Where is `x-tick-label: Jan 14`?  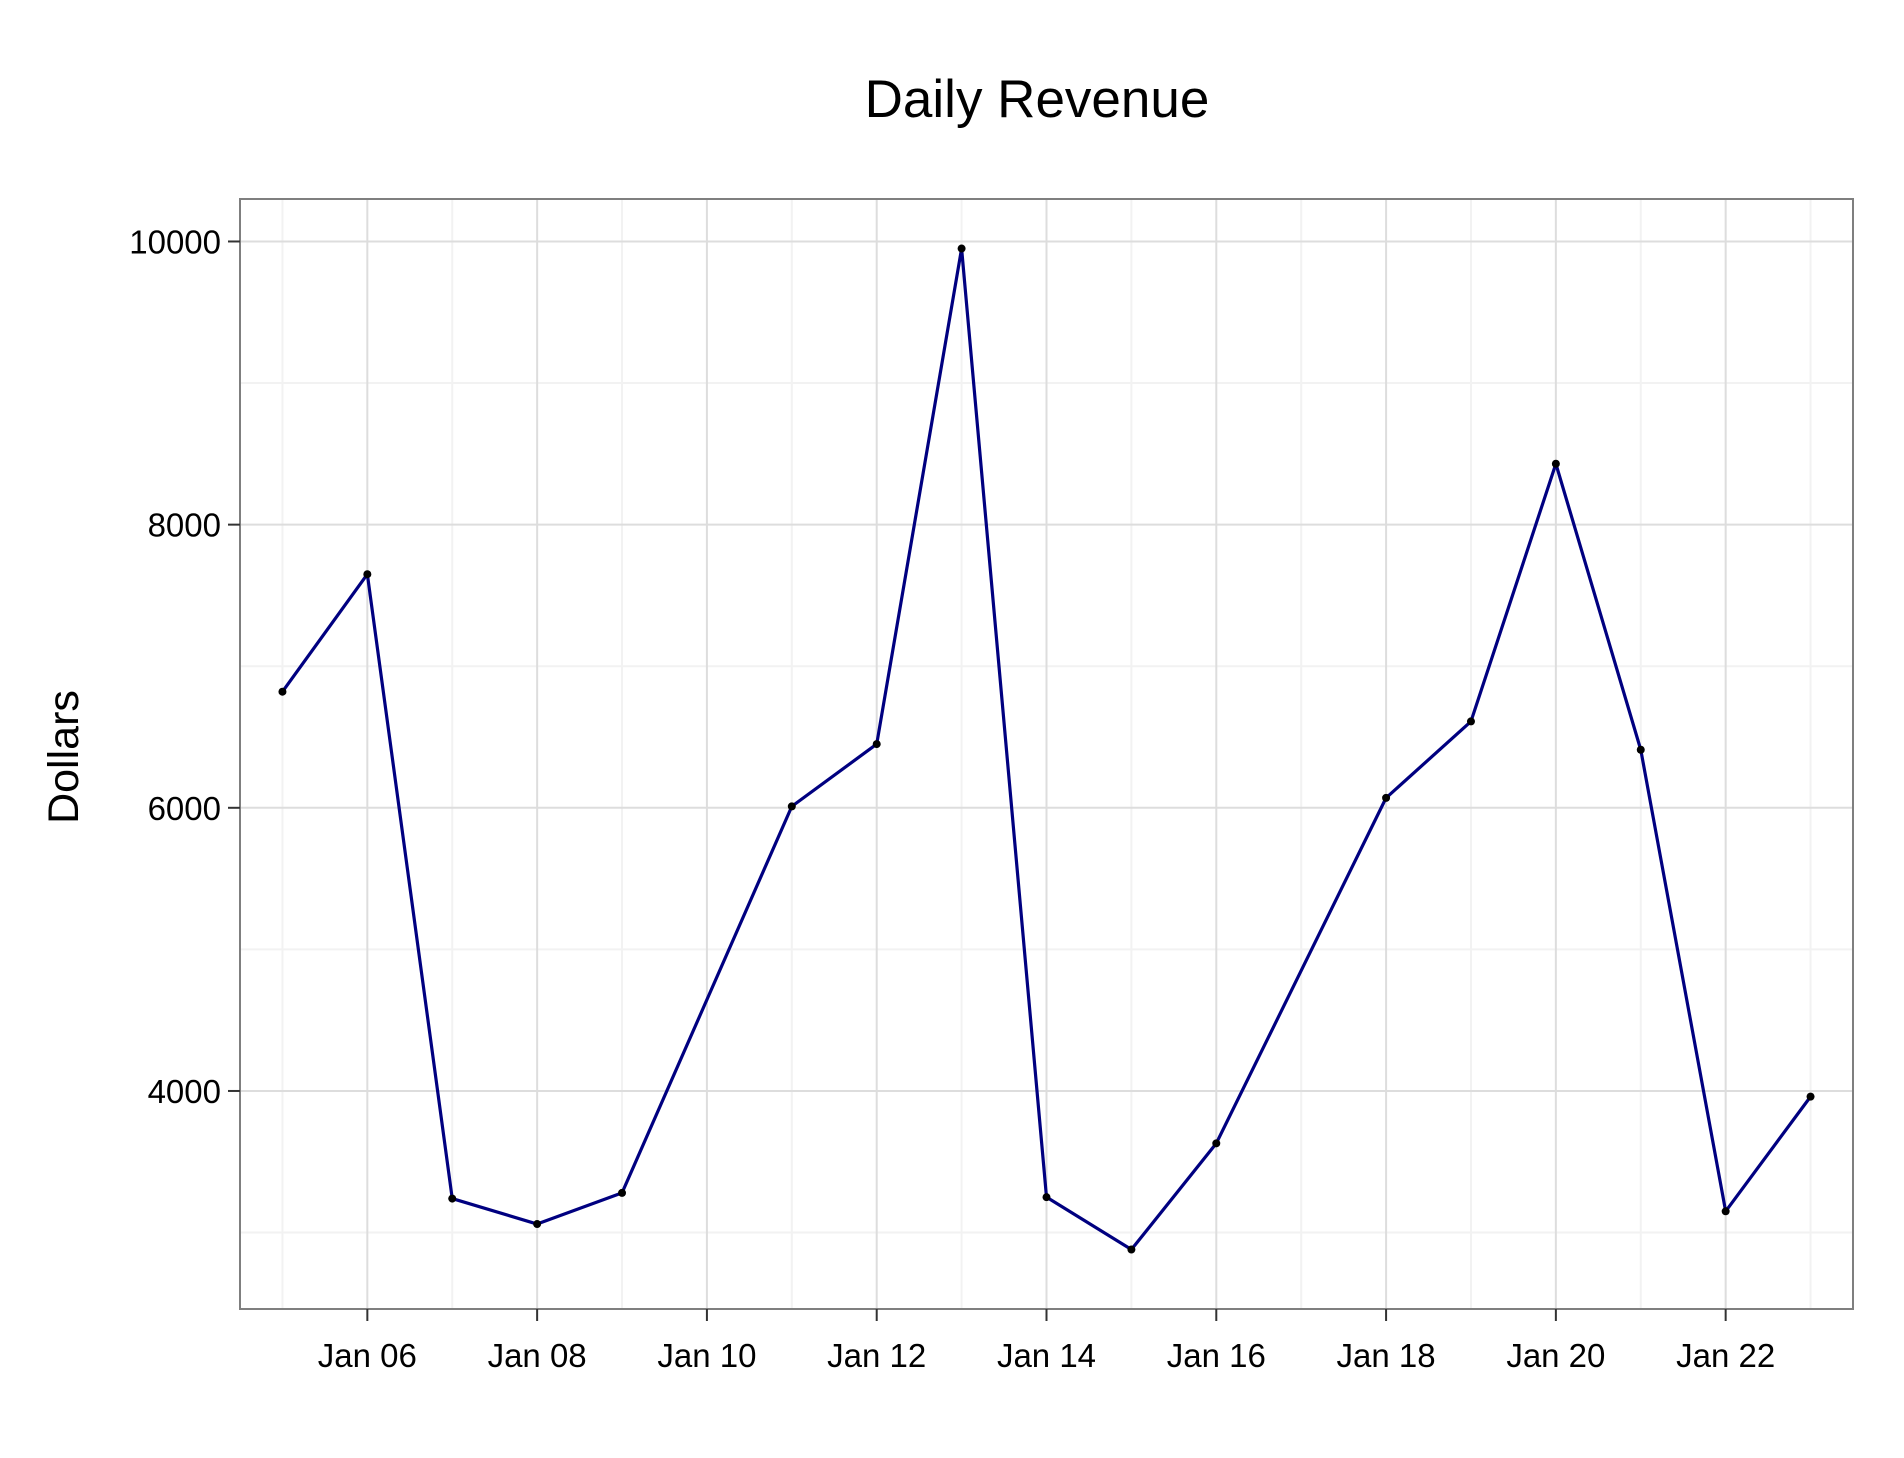 x-tick-label: Jan 14 is located at coordinates (1046, 1355).